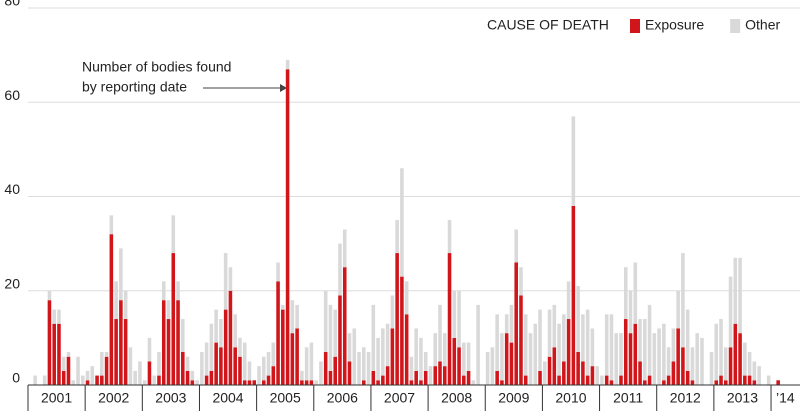  I want to click on x-tick-label: 2003, so click(170, 398).